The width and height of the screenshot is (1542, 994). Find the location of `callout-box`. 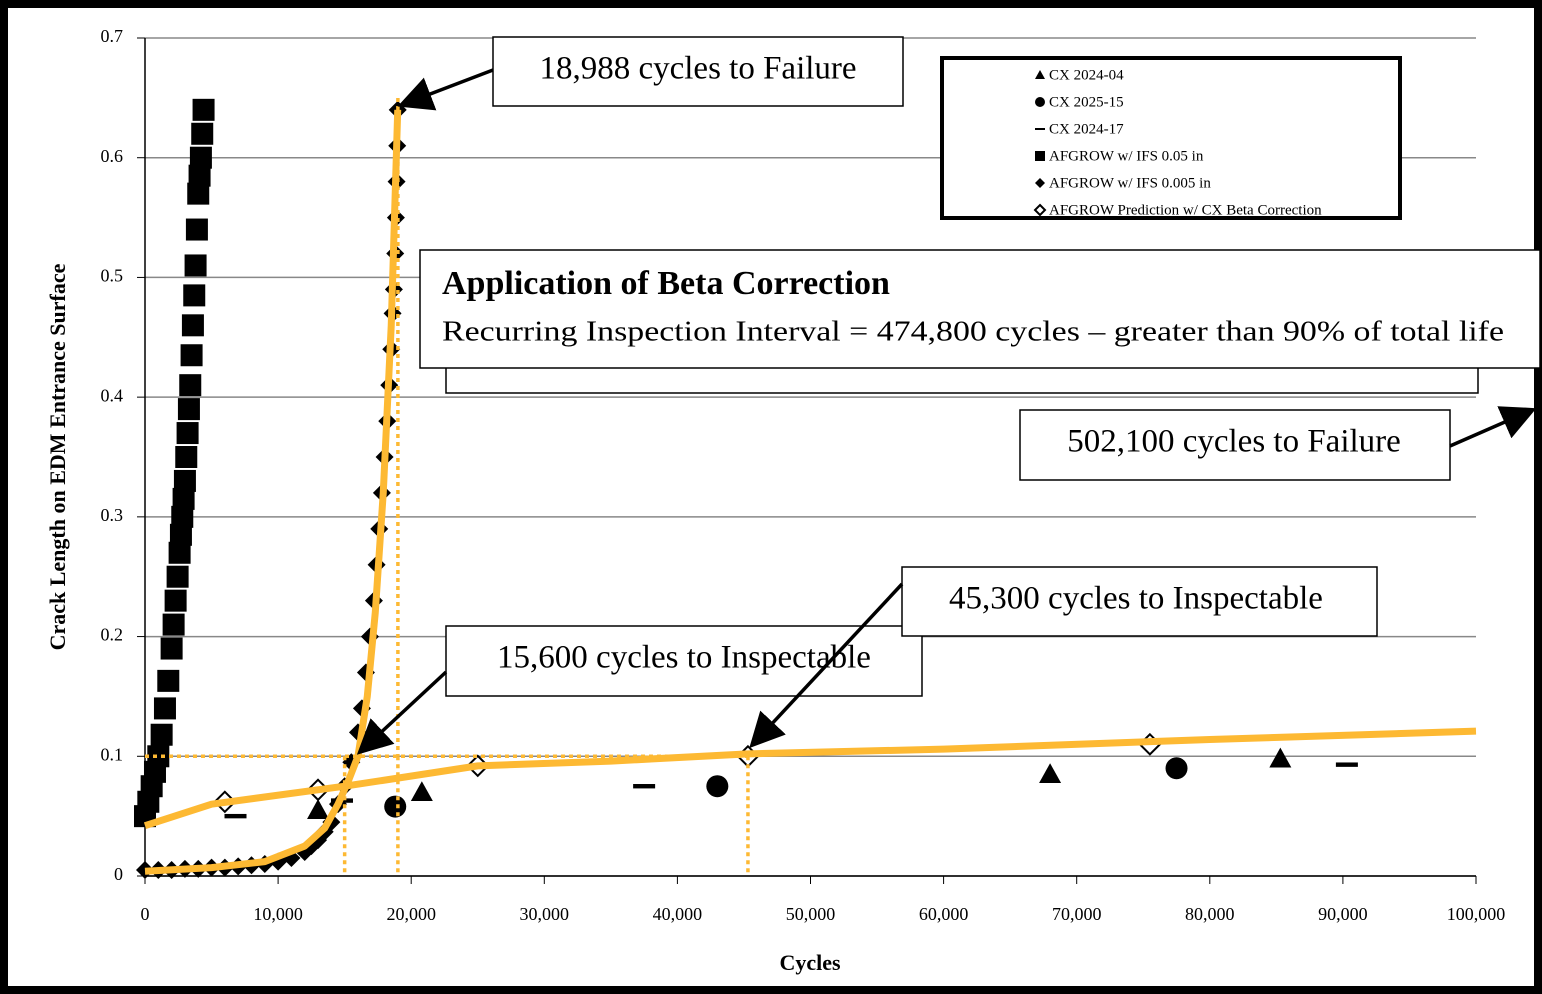

callout-box is located at coordinates (980, 309).